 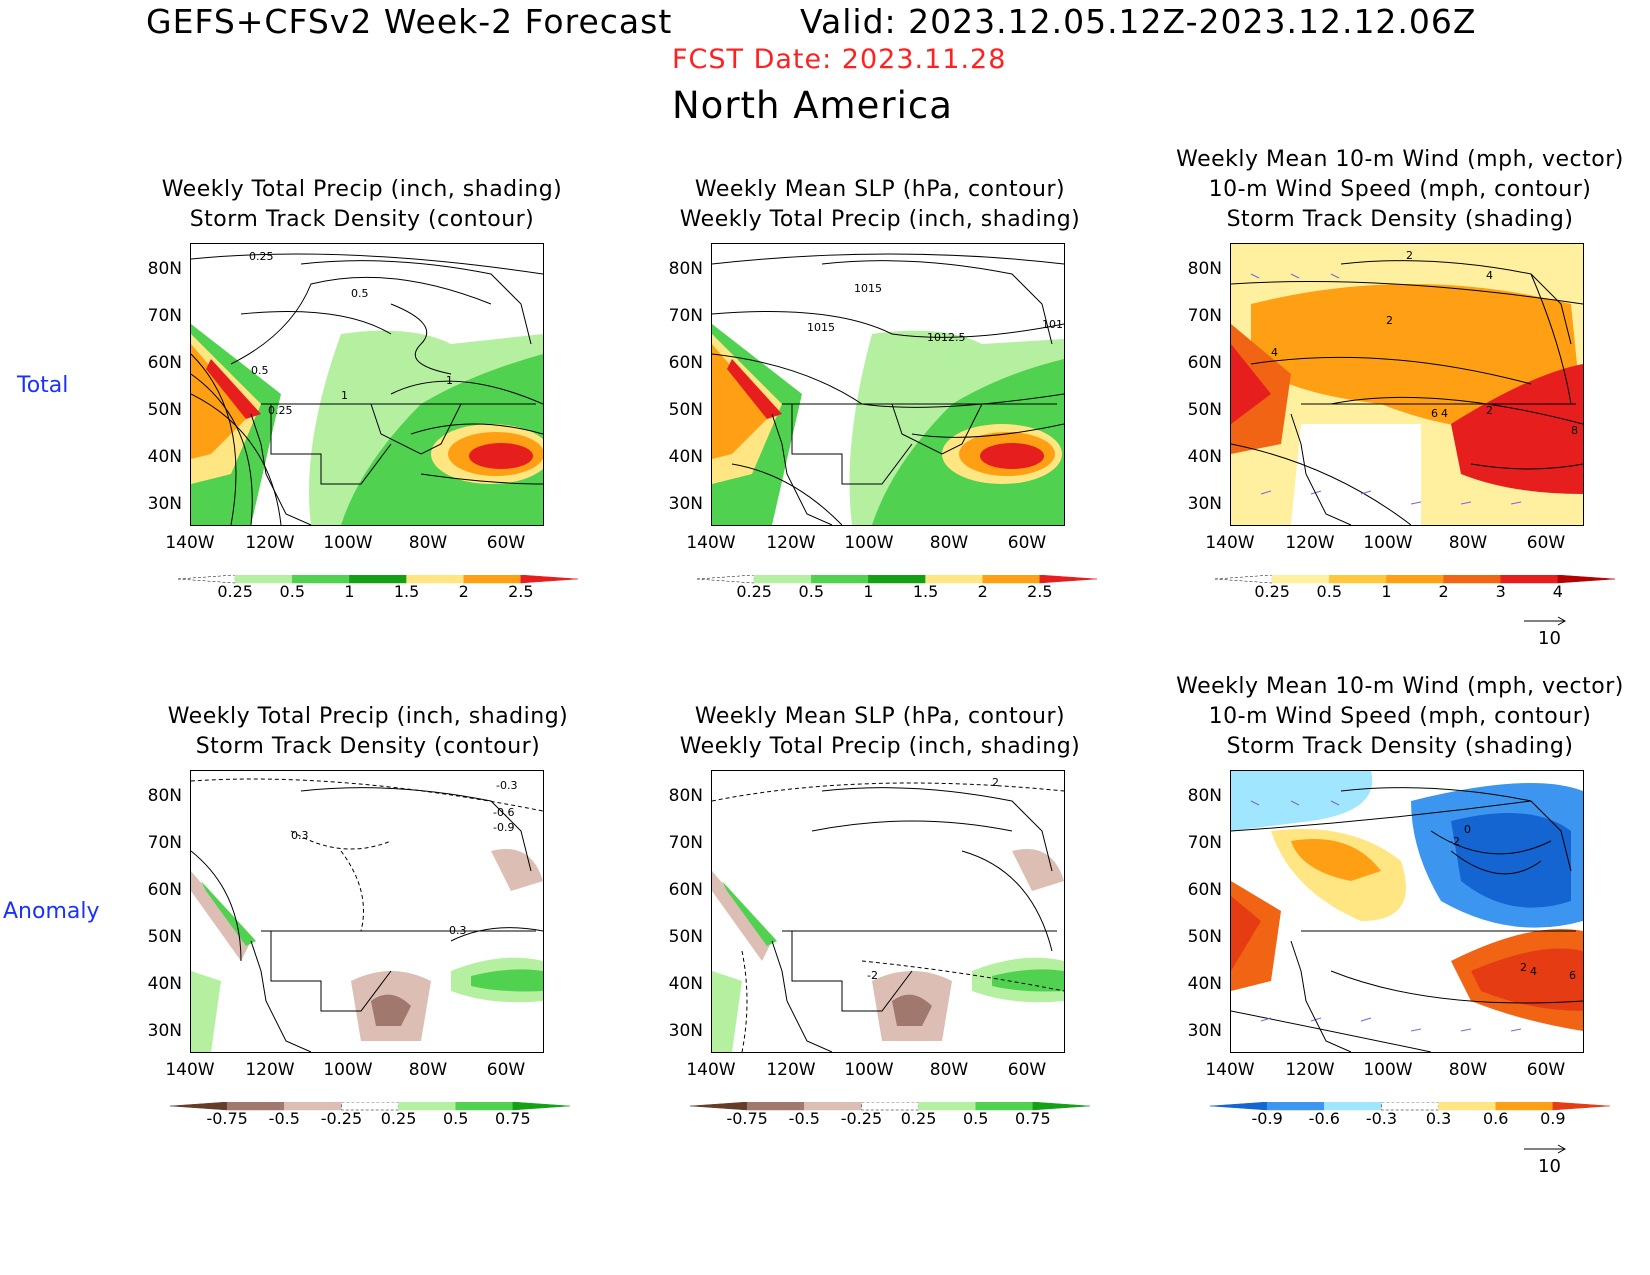 What do you see at coordinates (503, 827) in the screenshot?
I see `contour-label: -0.9` at bounding box center [503, 827].